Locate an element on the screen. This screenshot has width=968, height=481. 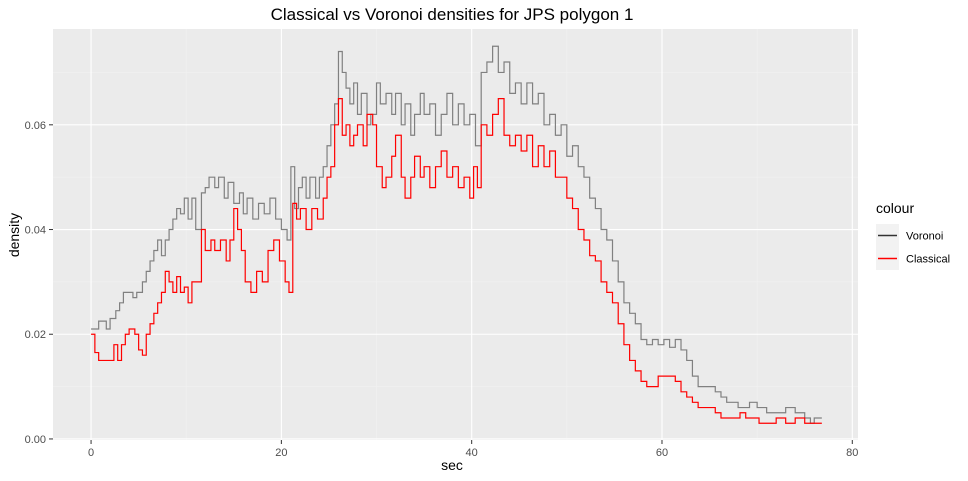
x-tick-label: 80 is located at coordinates (852, 453).